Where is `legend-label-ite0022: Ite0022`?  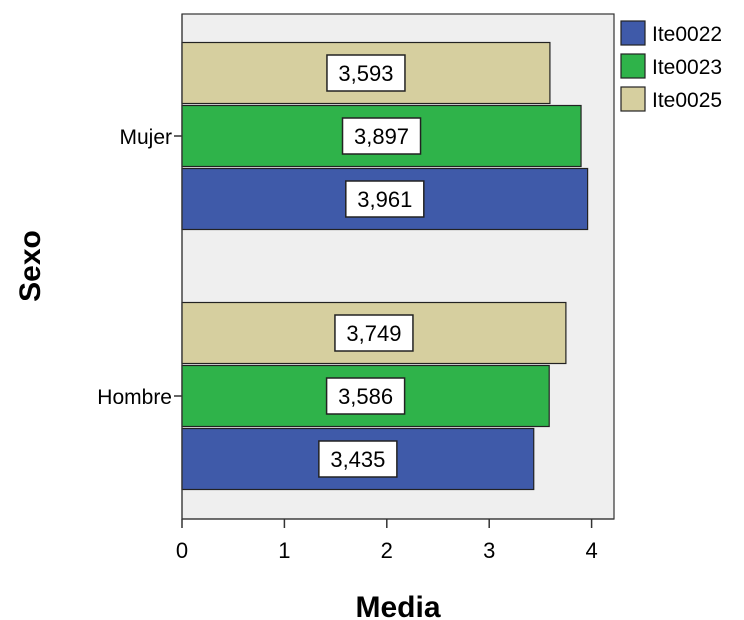
legend-label-ite0022: Ite0022 is located at coordinates (687, 34).